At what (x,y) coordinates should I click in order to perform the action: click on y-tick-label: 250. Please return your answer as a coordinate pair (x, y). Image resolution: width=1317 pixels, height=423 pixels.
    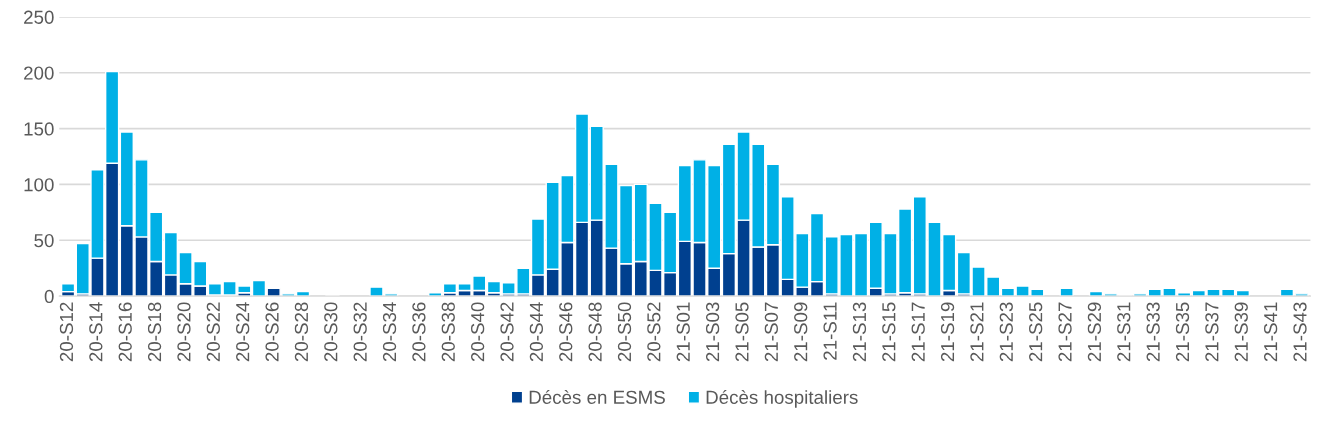
    Looking at the image, I should click on (39, 17).